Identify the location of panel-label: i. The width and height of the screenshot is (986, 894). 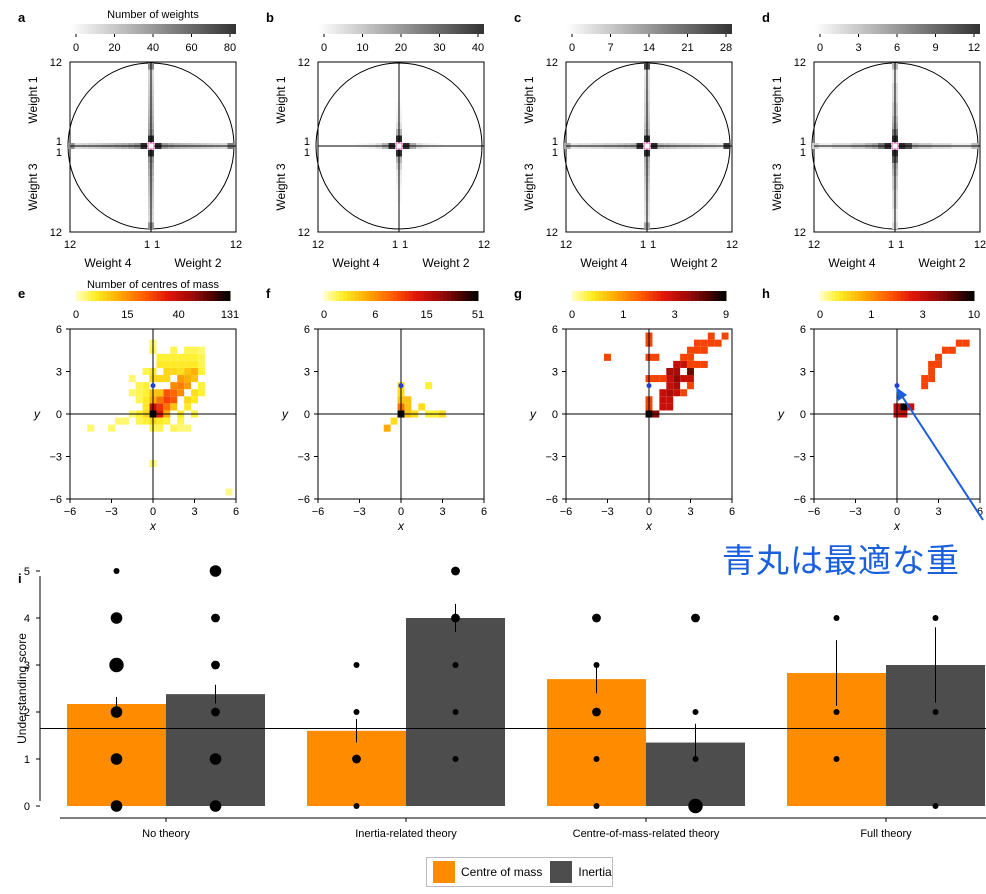
(20, 578).